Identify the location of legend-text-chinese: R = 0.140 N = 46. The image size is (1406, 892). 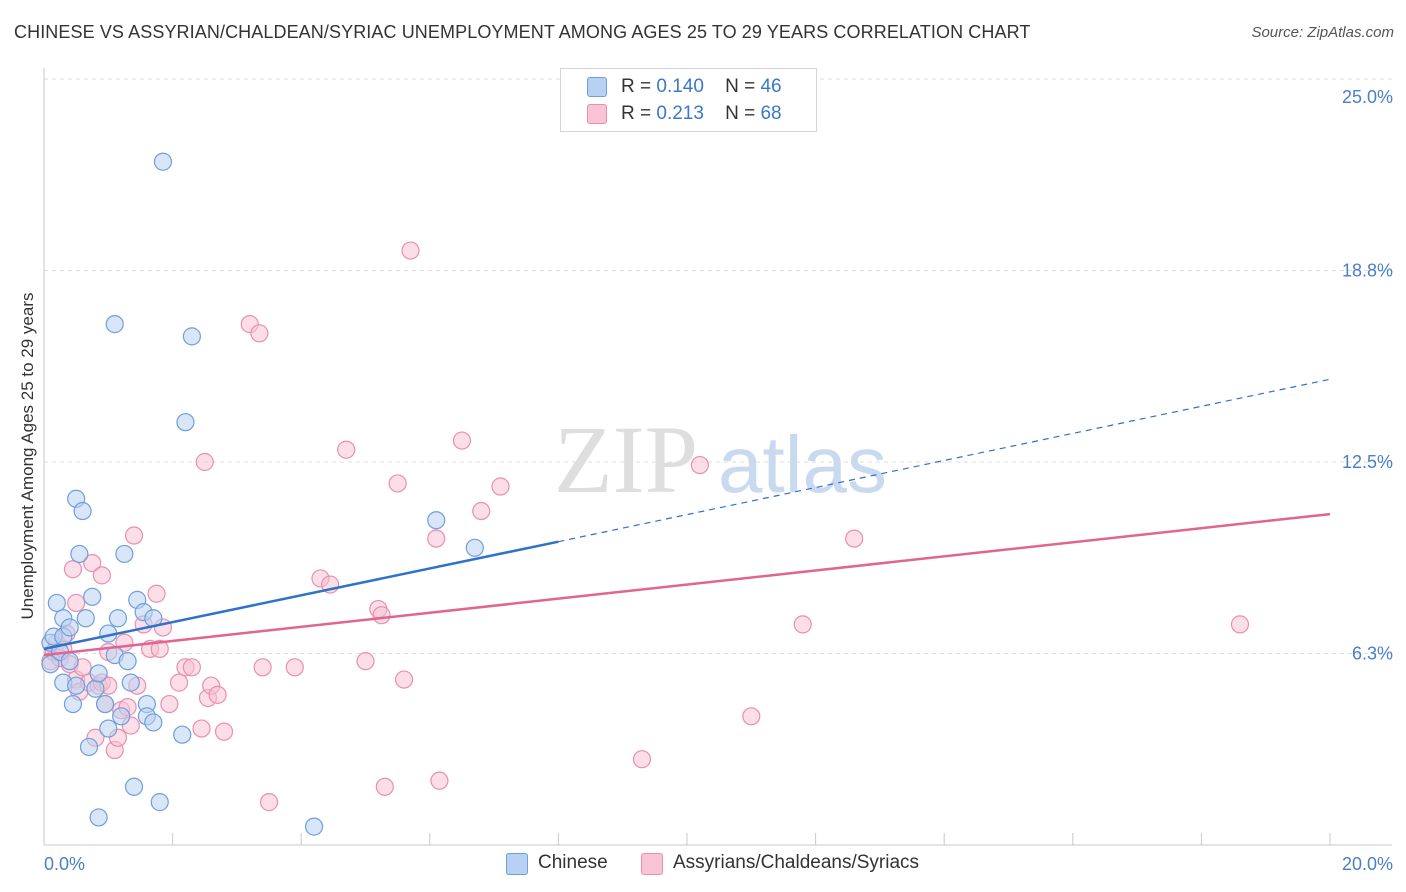
(701, 87).